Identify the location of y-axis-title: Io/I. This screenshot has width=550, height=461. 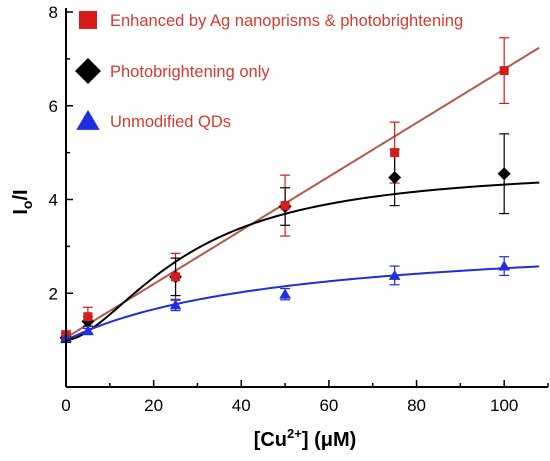
(22, 201).